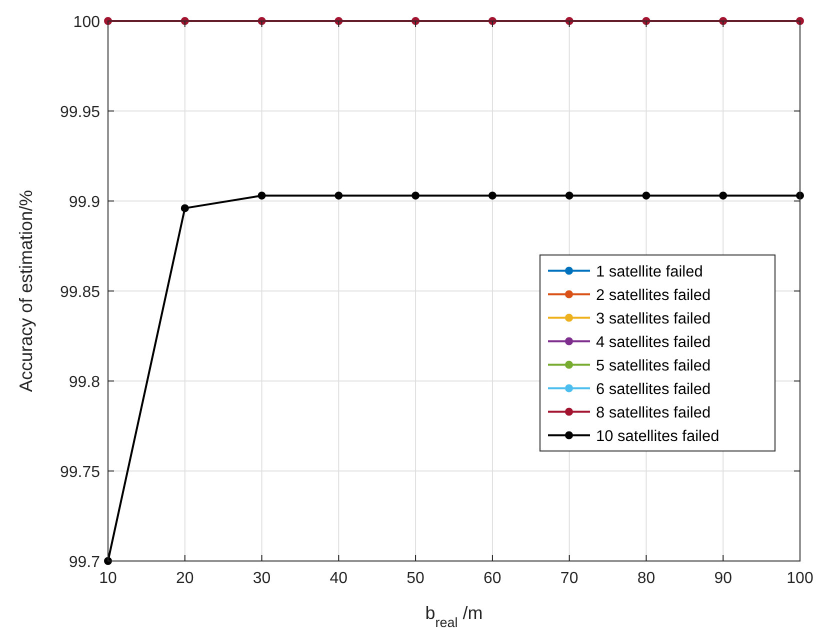 The image size is (818, 635). Describe the element at coordinates (261, 578) in the screenshot. I see `x-tick-label: 30` at that location.